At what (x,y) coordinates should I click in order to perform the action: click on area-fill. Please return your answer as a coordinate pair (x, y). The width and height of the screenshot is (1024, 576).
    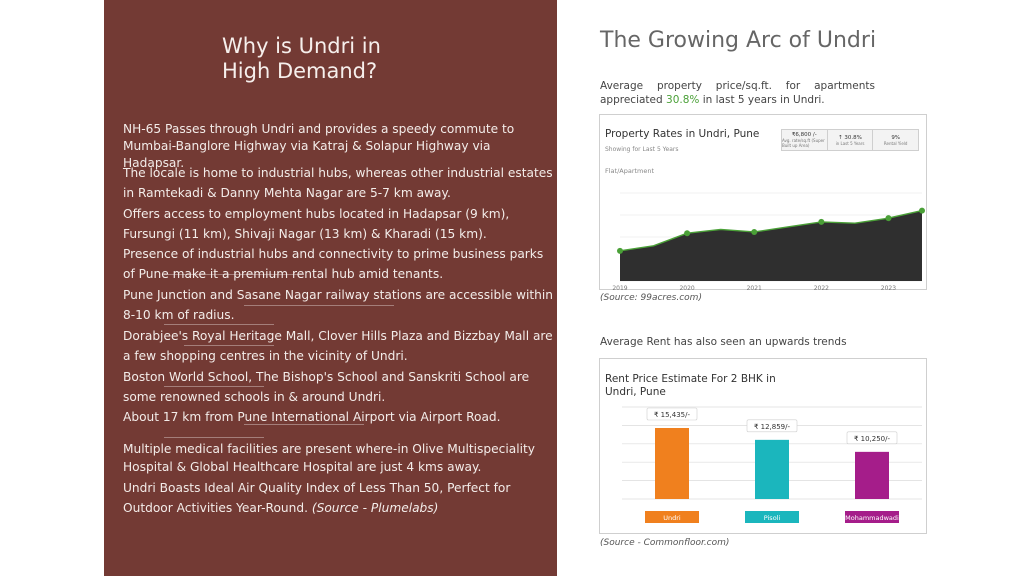
    Looking at the image, I should click on (771, 245).